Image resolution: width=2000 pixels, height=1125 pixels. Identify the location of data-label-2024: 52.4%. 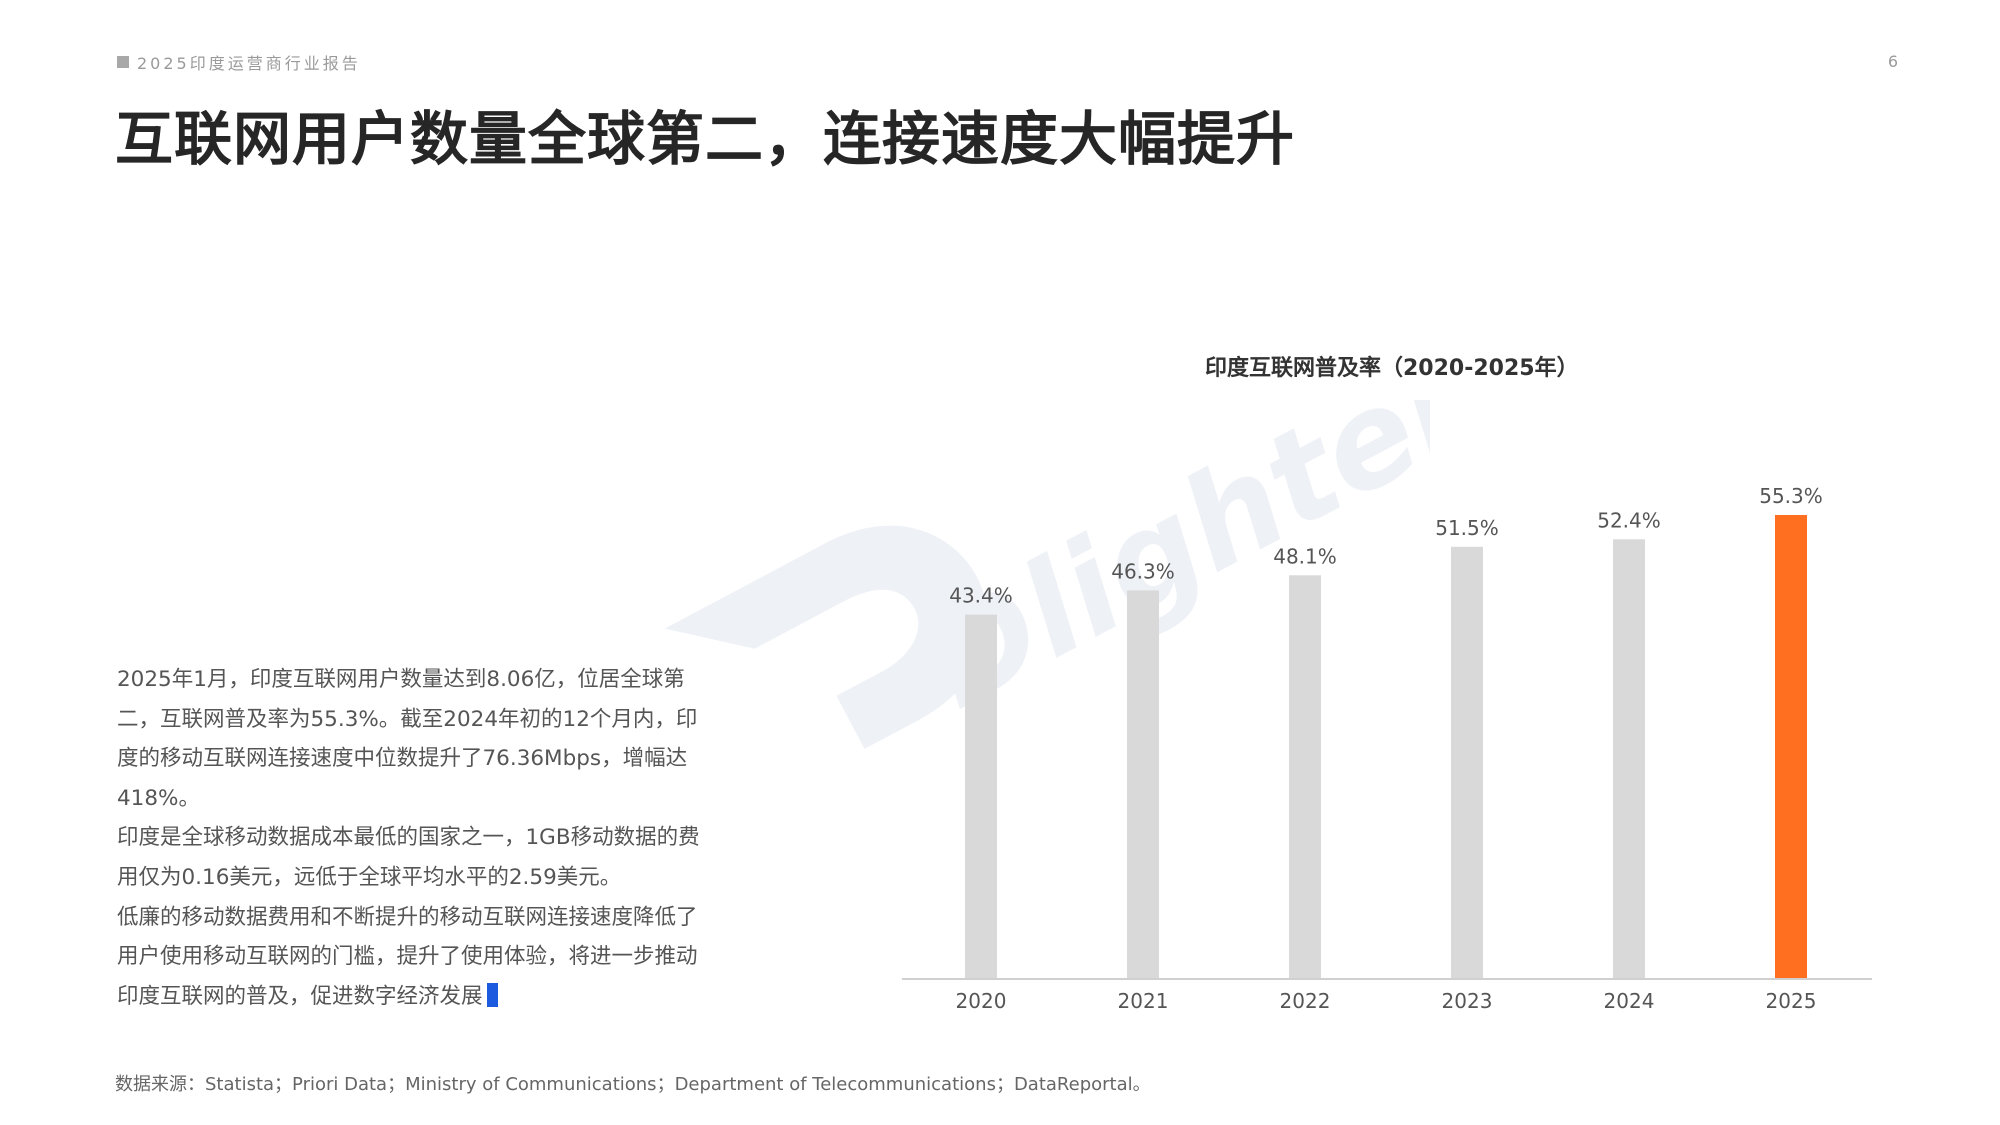
(1629, 520).